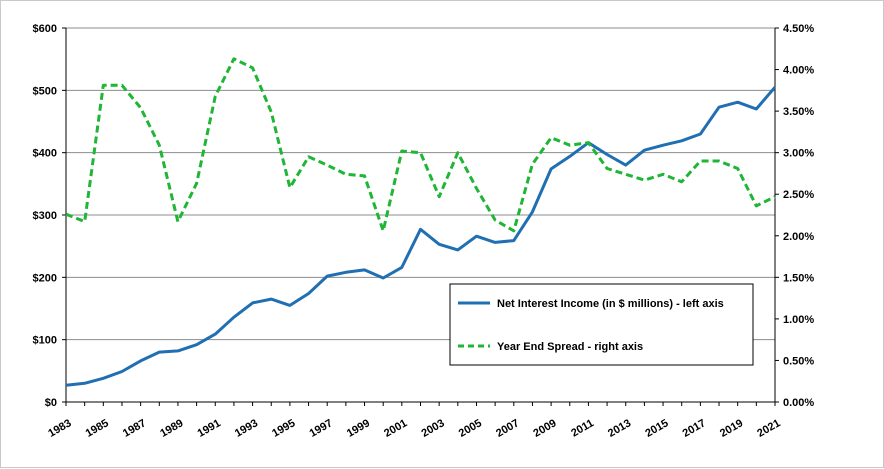 The image size is (884, 469). Describe the element at coordinates (544, 428) in the screenshot. I see `x-axis-tick-label: 2009` at that location.